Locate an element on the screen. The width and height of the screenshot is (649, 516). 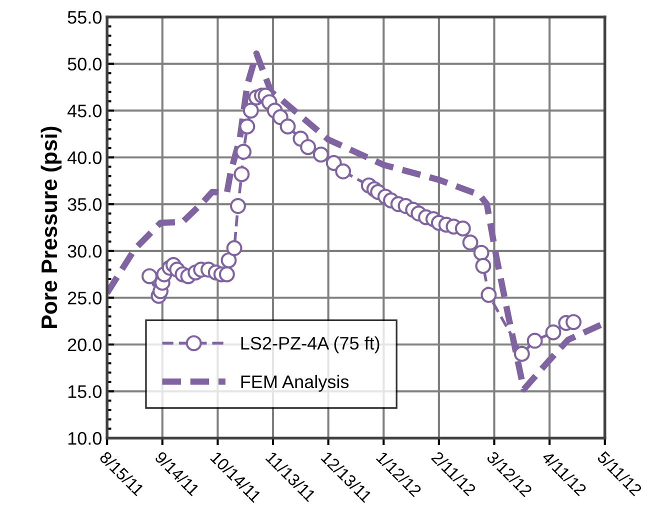
y-tick-label: 50.0 is located at coordinates (85, 64).